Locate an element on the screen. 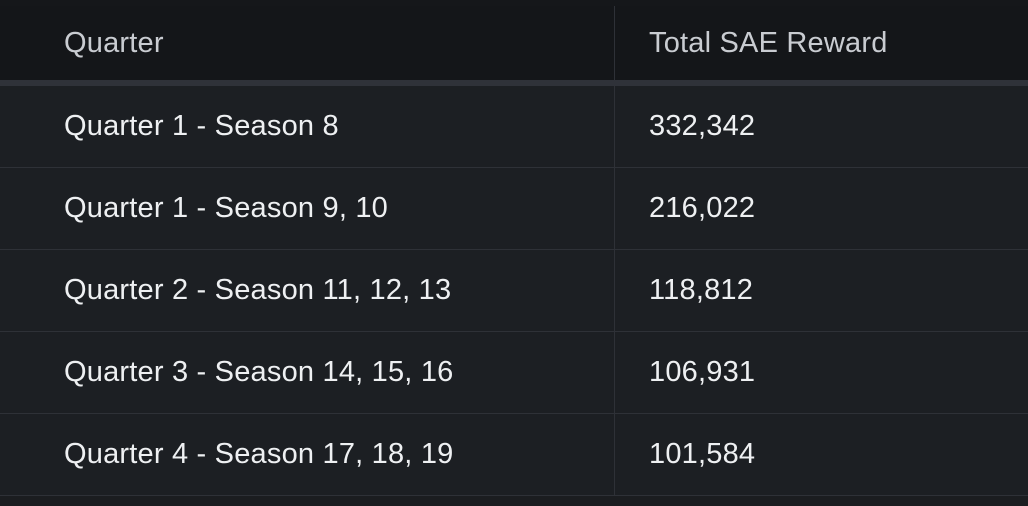 The height and width of the screenshot is (506, 1028). quarter-cell: Quarter 1 - Season 9, 10 is located at coordinates (307, 208).